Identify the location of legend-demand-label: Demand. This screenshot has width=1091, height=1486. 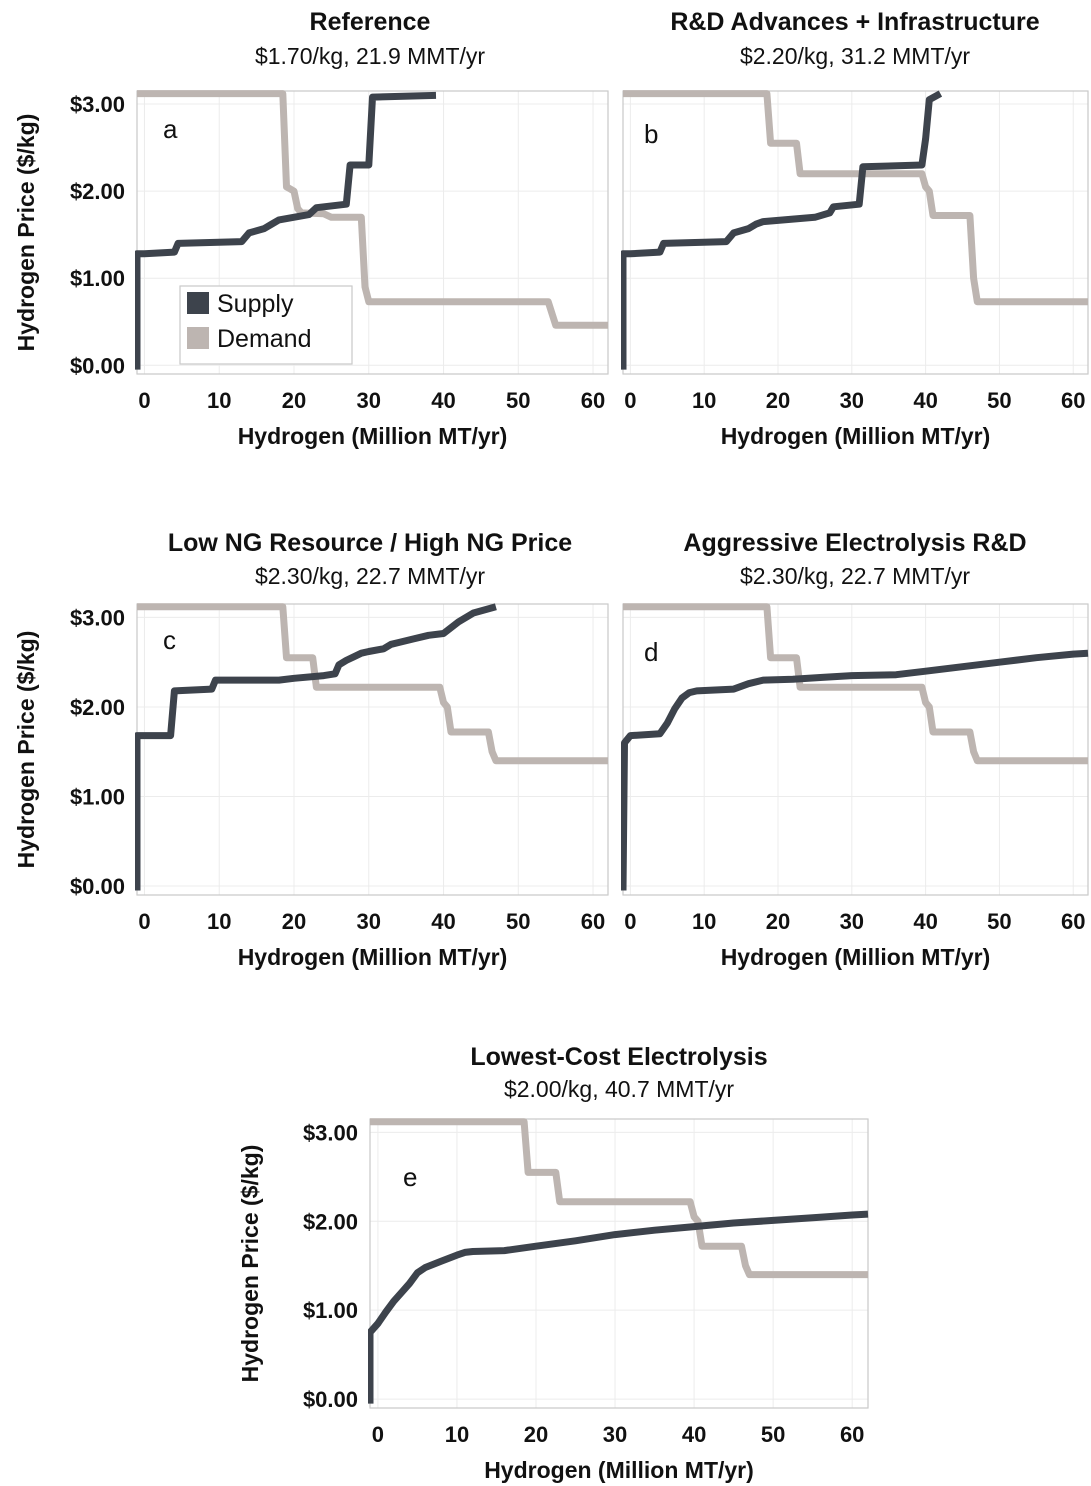
(264, 339).